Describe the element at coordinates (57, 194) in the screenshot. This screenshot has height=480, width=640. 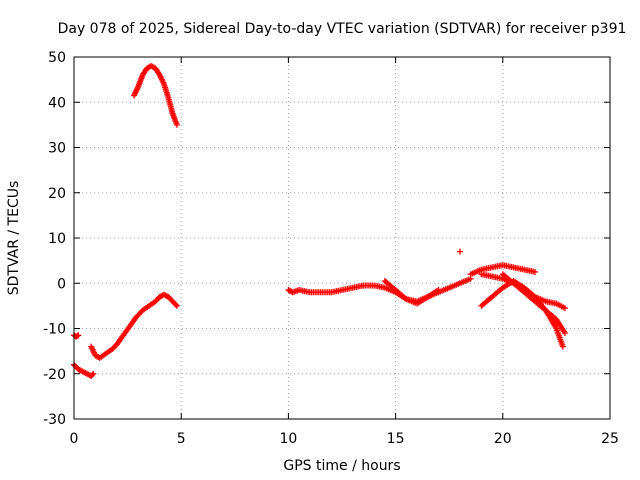
I see `y-tick-label: 20` at that location.